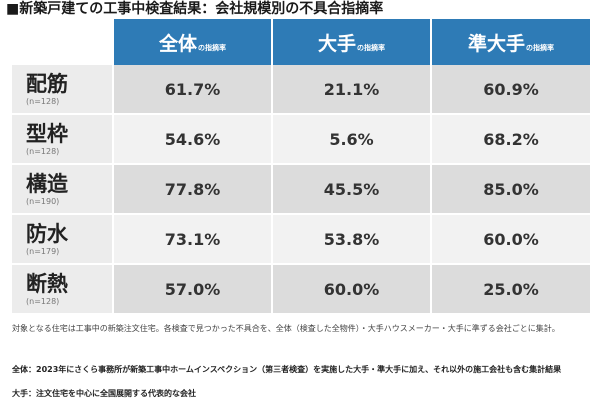  I want to click on cell-overall: 61.7%, so click(191, 90).